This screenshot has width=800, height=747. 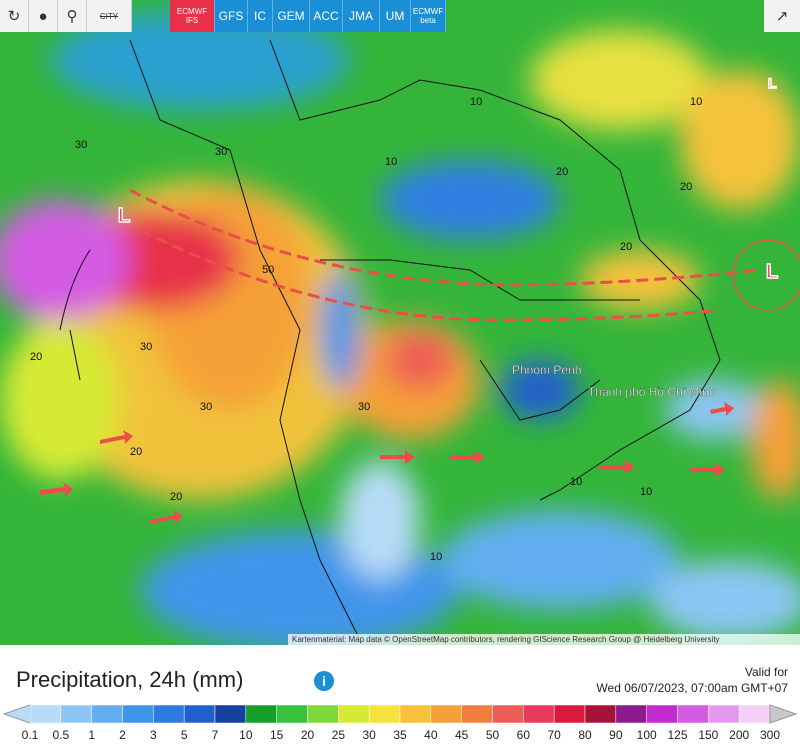 I want to click on city-label: Phnom Penh, so click(x=546, y=370).